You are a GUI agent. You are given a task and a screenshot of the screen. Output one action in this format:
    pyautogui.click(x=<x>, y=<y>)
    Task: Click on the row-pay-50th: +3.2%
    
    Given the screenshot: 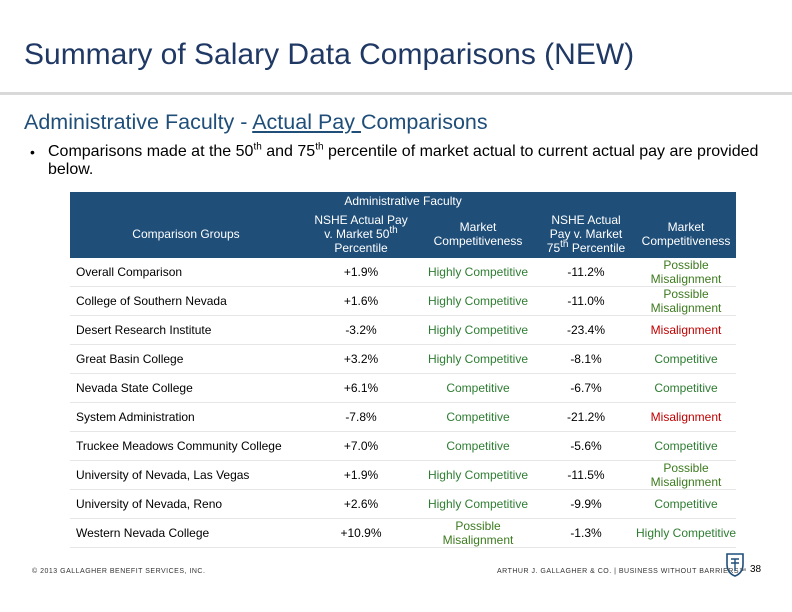 What is the action you would take?
    pyautogui.click(x=361, y=359)
    